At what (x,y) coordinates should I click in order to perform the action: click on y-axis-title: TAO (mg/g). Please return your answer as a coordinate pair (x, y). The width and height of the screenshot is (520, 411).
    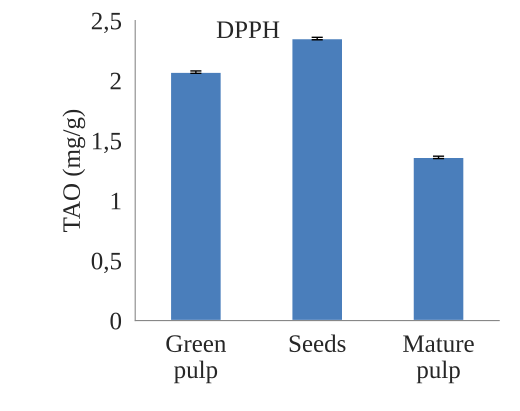
    Looking at the image, I should click on (74, 171).